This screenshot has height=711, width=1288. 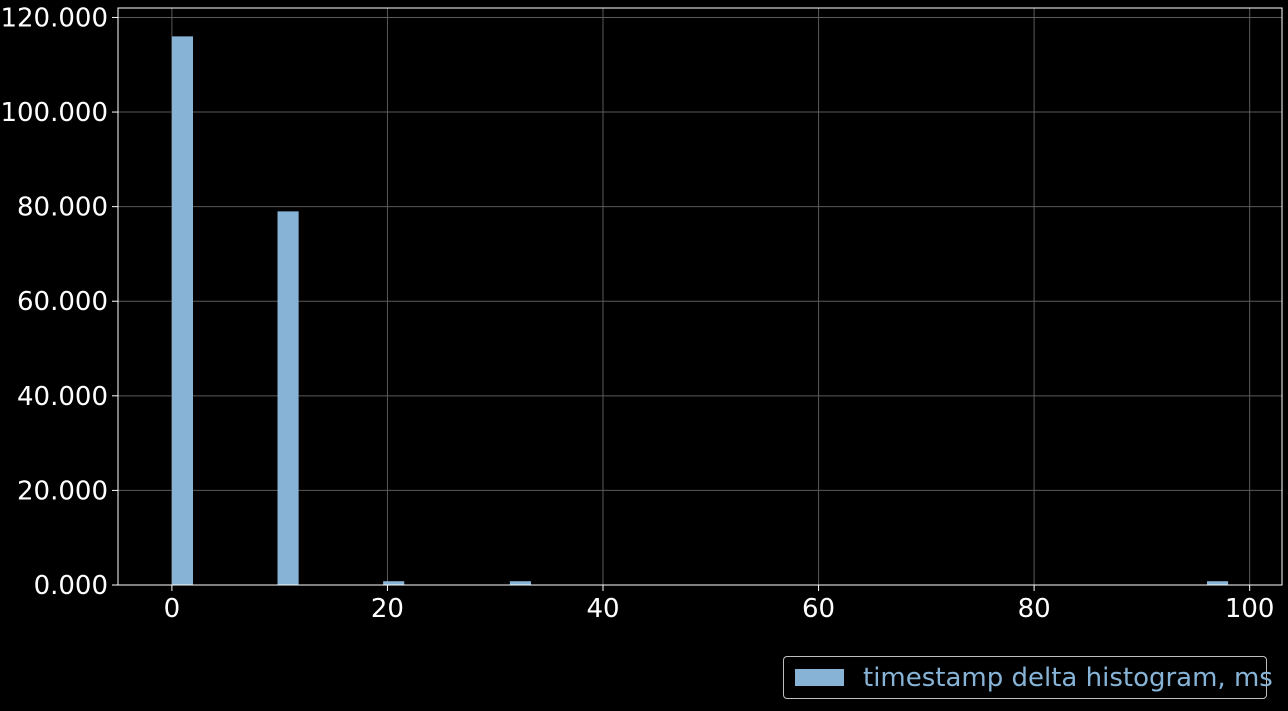 I want to click on y-tick-label: 40.000, so click(x=62, y=397).